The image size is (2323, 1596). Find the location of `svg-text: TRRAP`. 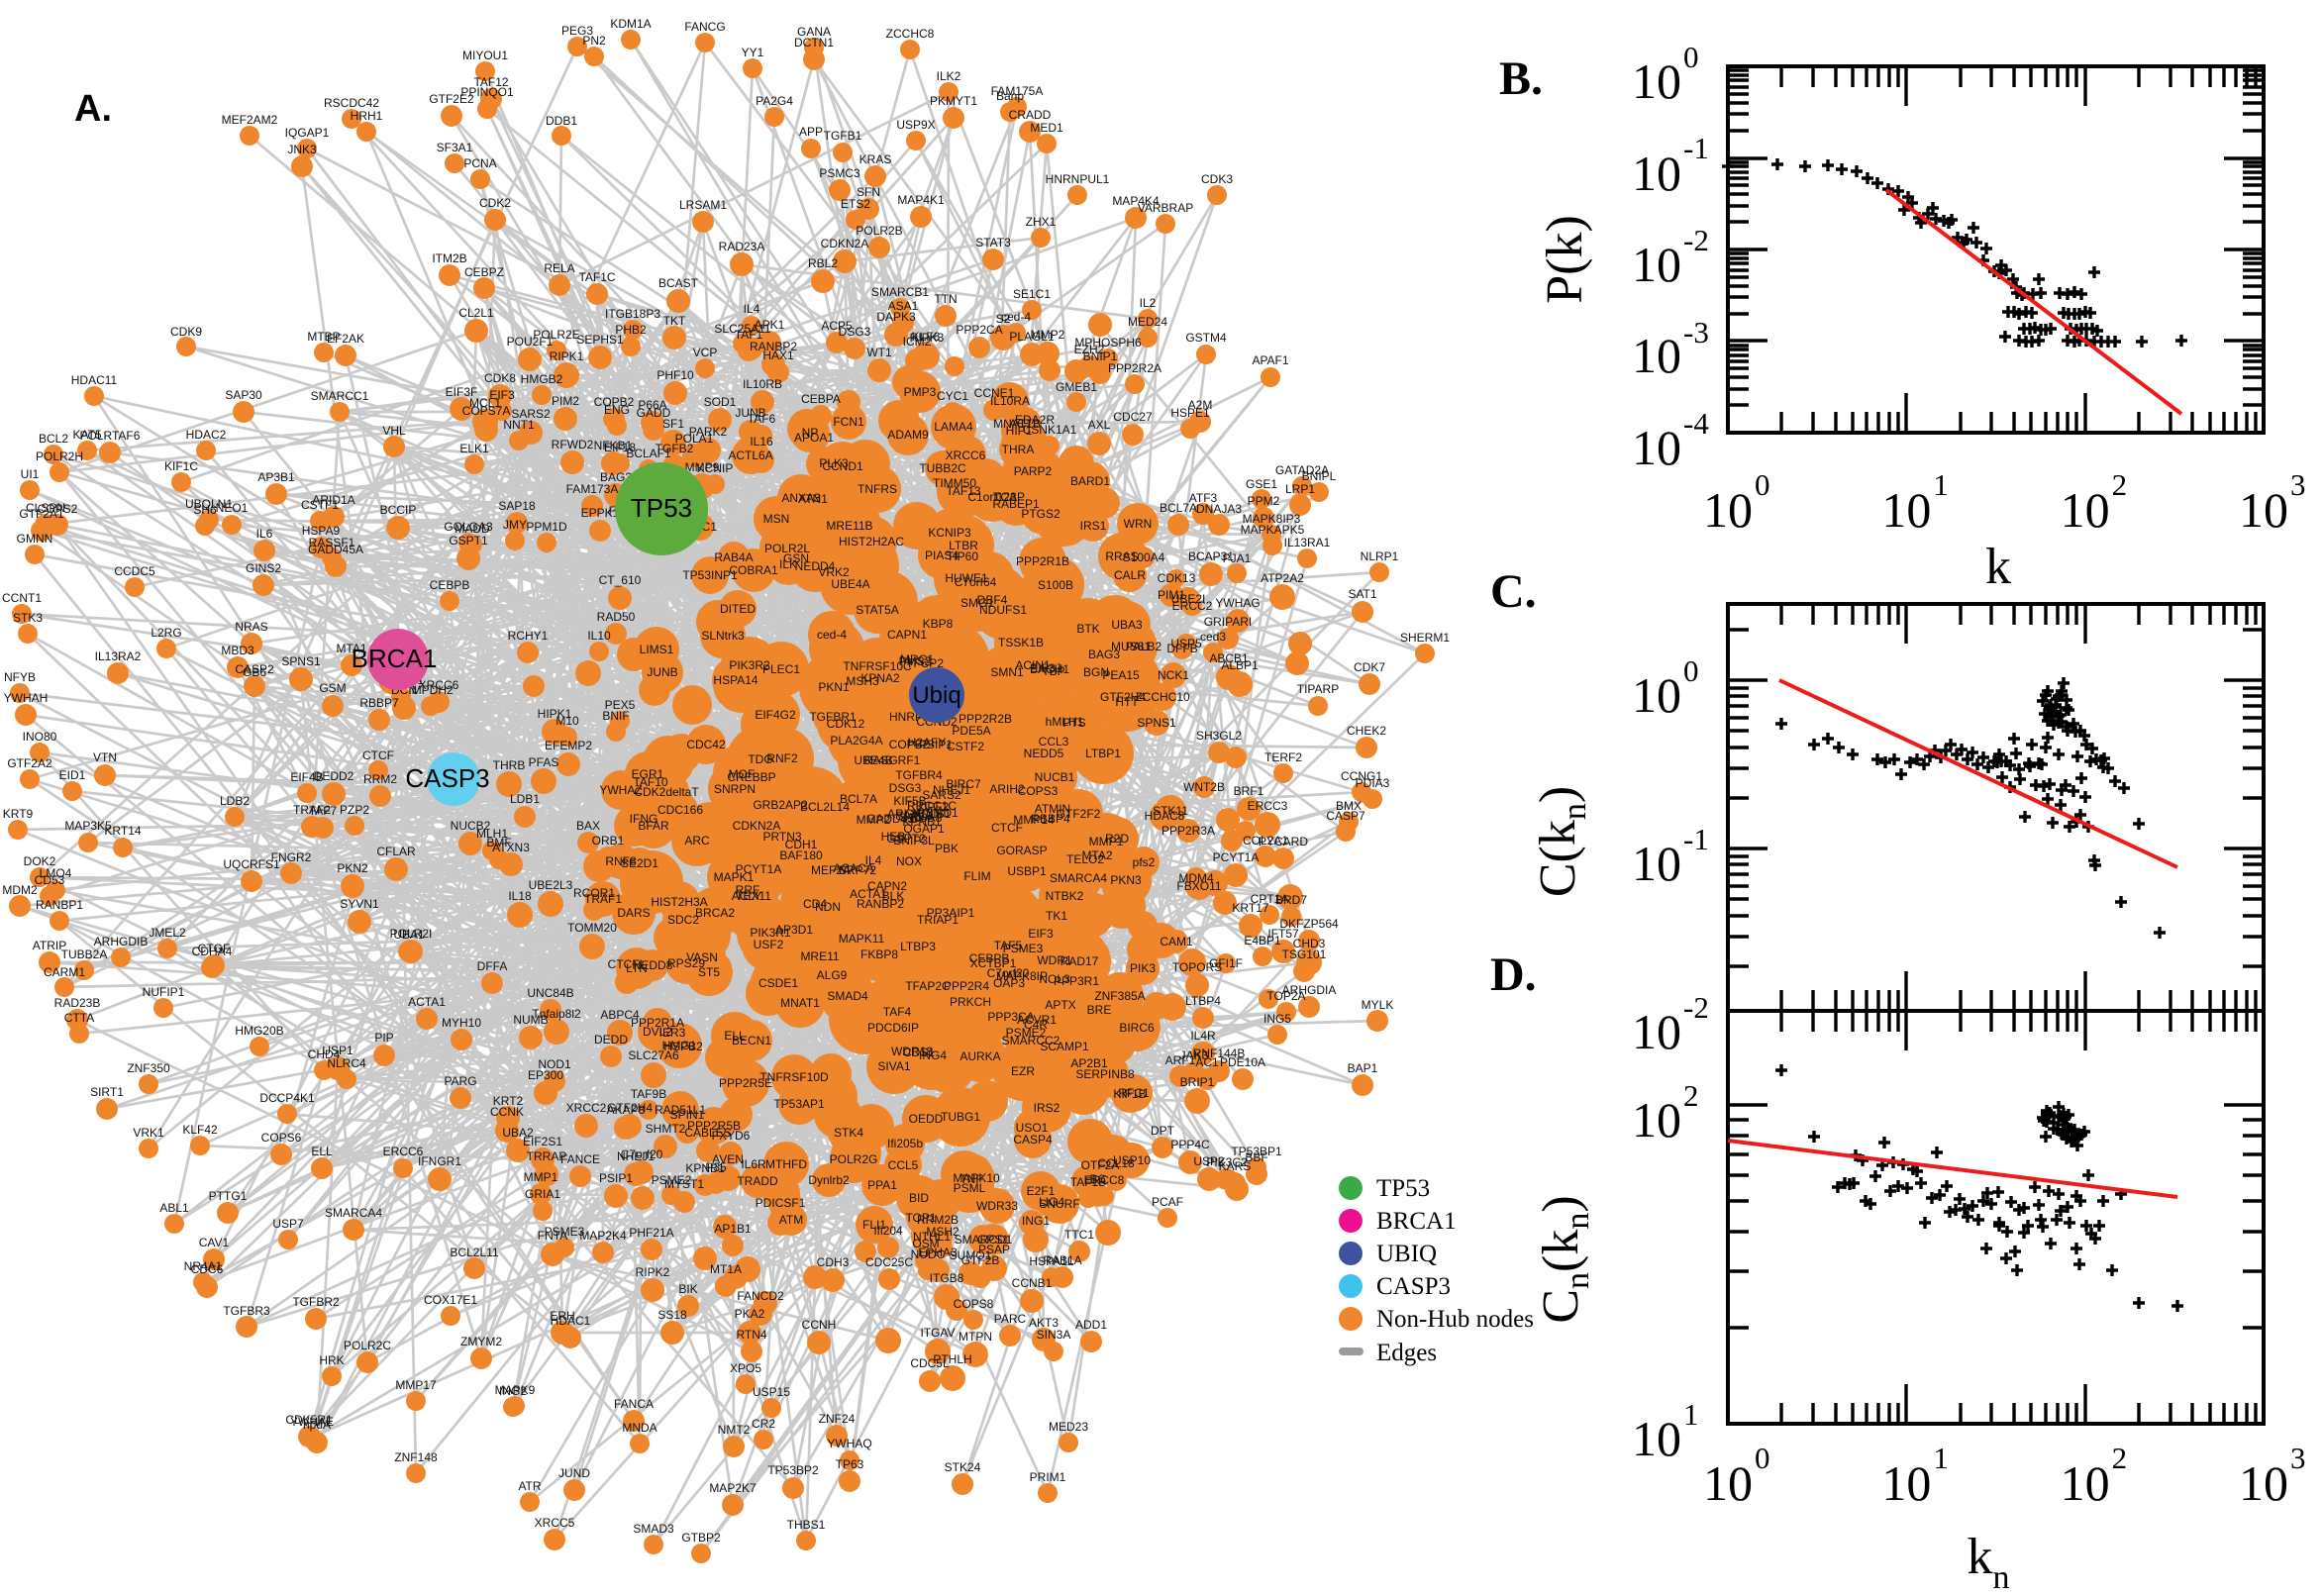

svg-text: TRRAP is located at coordinates (547, 1156).